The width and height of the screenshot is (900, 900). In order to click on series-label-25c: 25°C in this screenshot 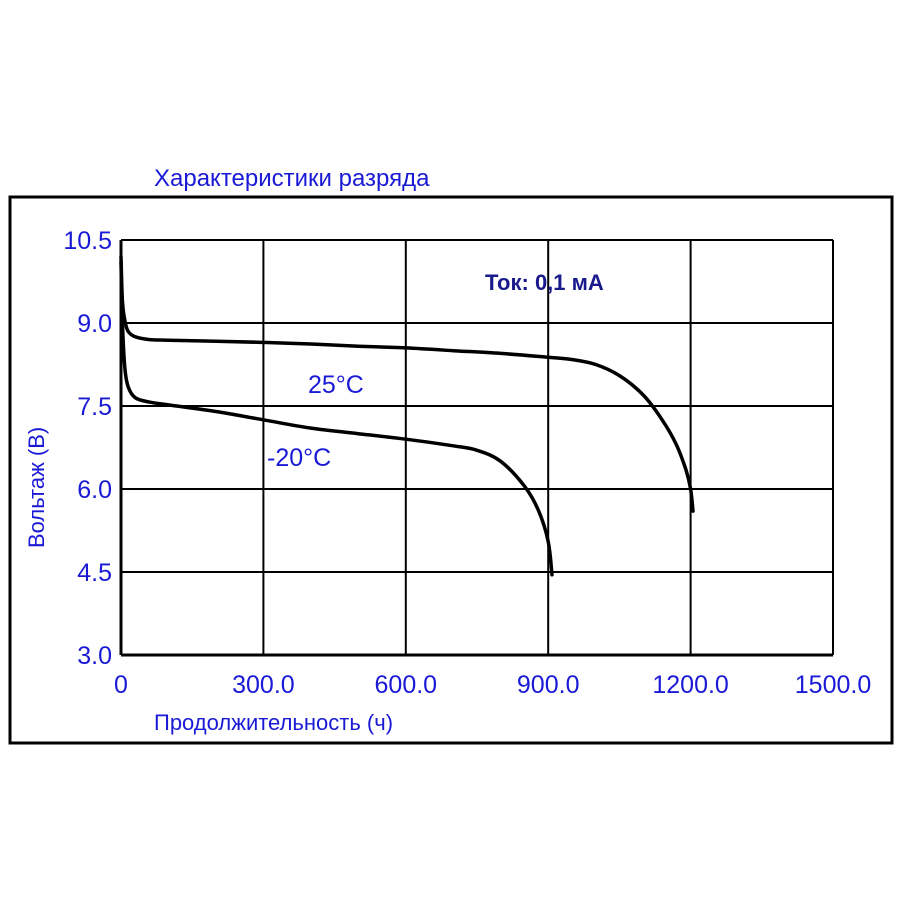, I will do `click(336, 385)`.